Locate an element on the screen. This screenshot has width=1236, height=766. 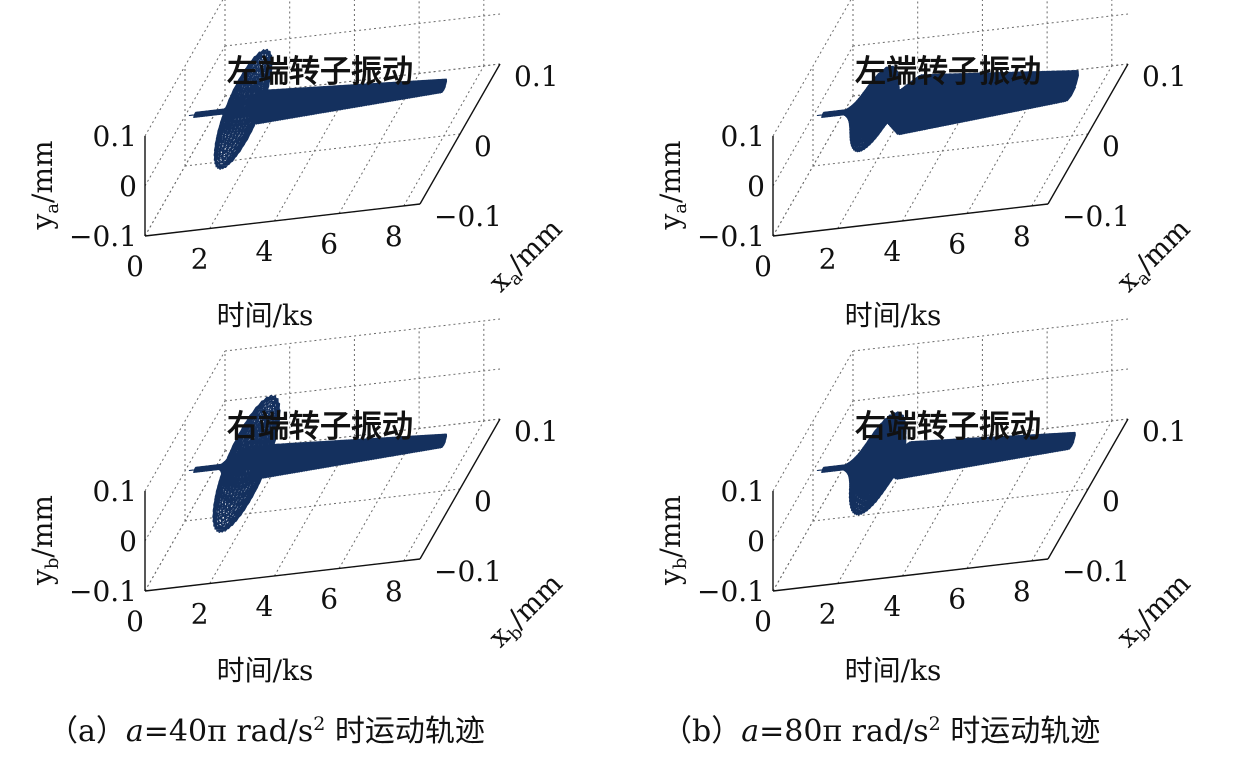
caption-b-var: a is located at coordinates (750, 731).